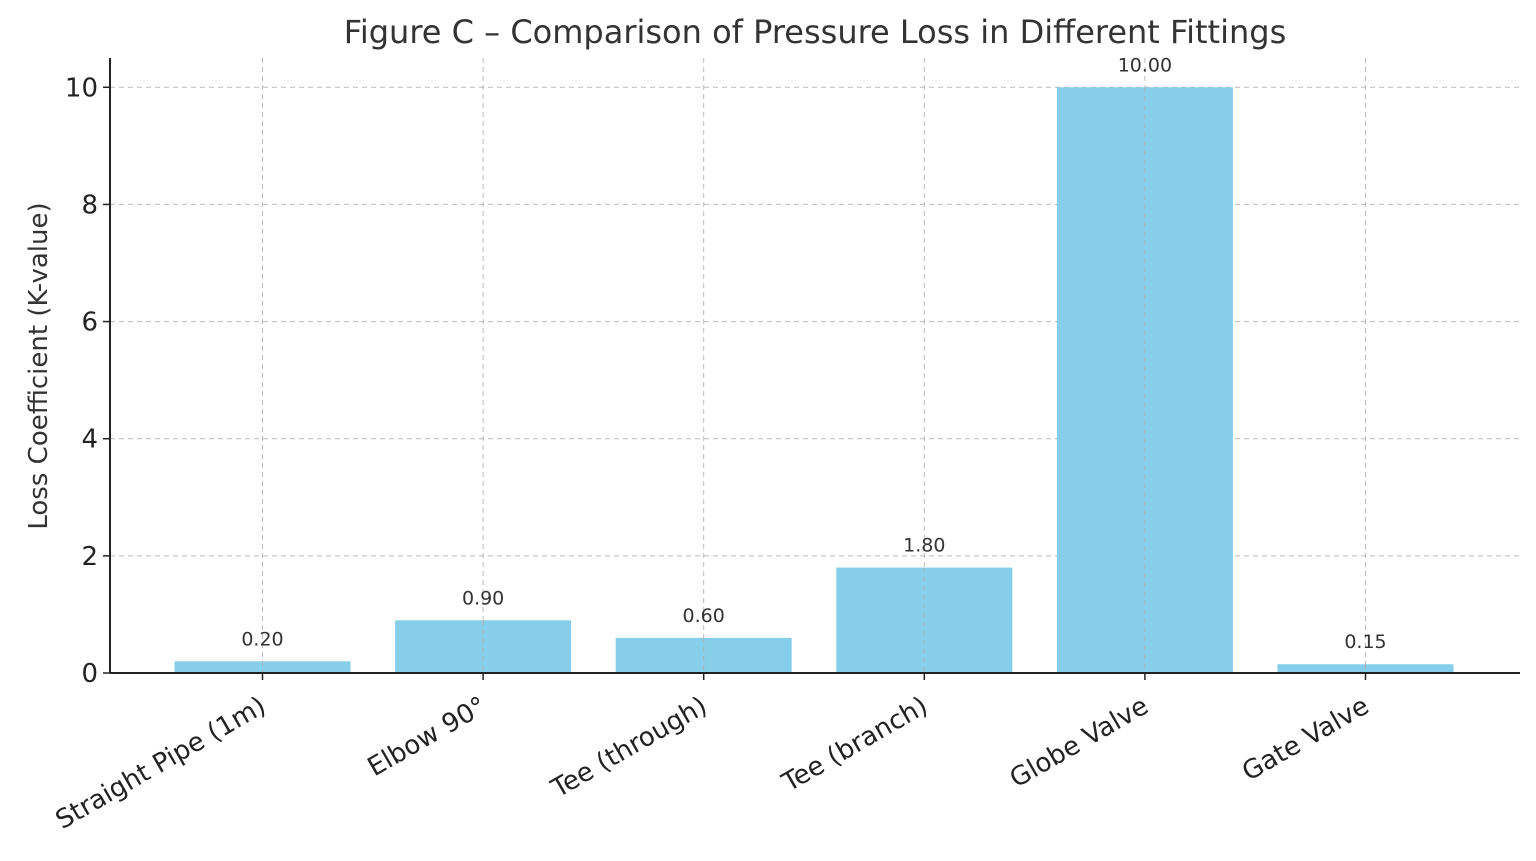 This screenshot has width=1536, height=861. Describe the element at coordinates (1145, 65) in the screenshot. I see `data-label: 10.00` at that location.